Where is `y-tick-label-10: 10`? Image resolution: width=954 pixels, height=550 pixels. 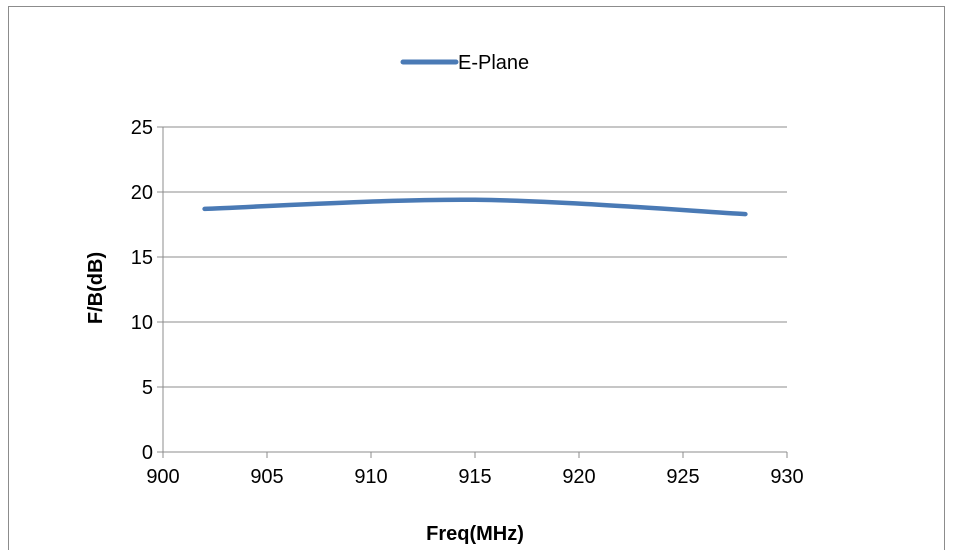 y-tick-label-10: 10 is located at coordinates (142, 323).